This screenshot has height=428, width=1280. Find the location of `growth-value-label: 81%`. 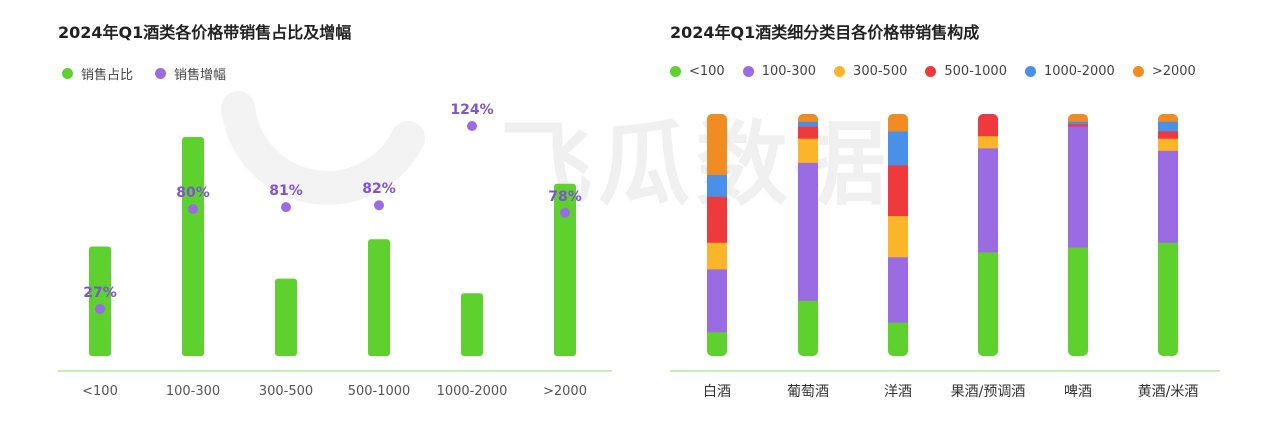

growth-value-label: 81% is located at coordinates (286, 191).